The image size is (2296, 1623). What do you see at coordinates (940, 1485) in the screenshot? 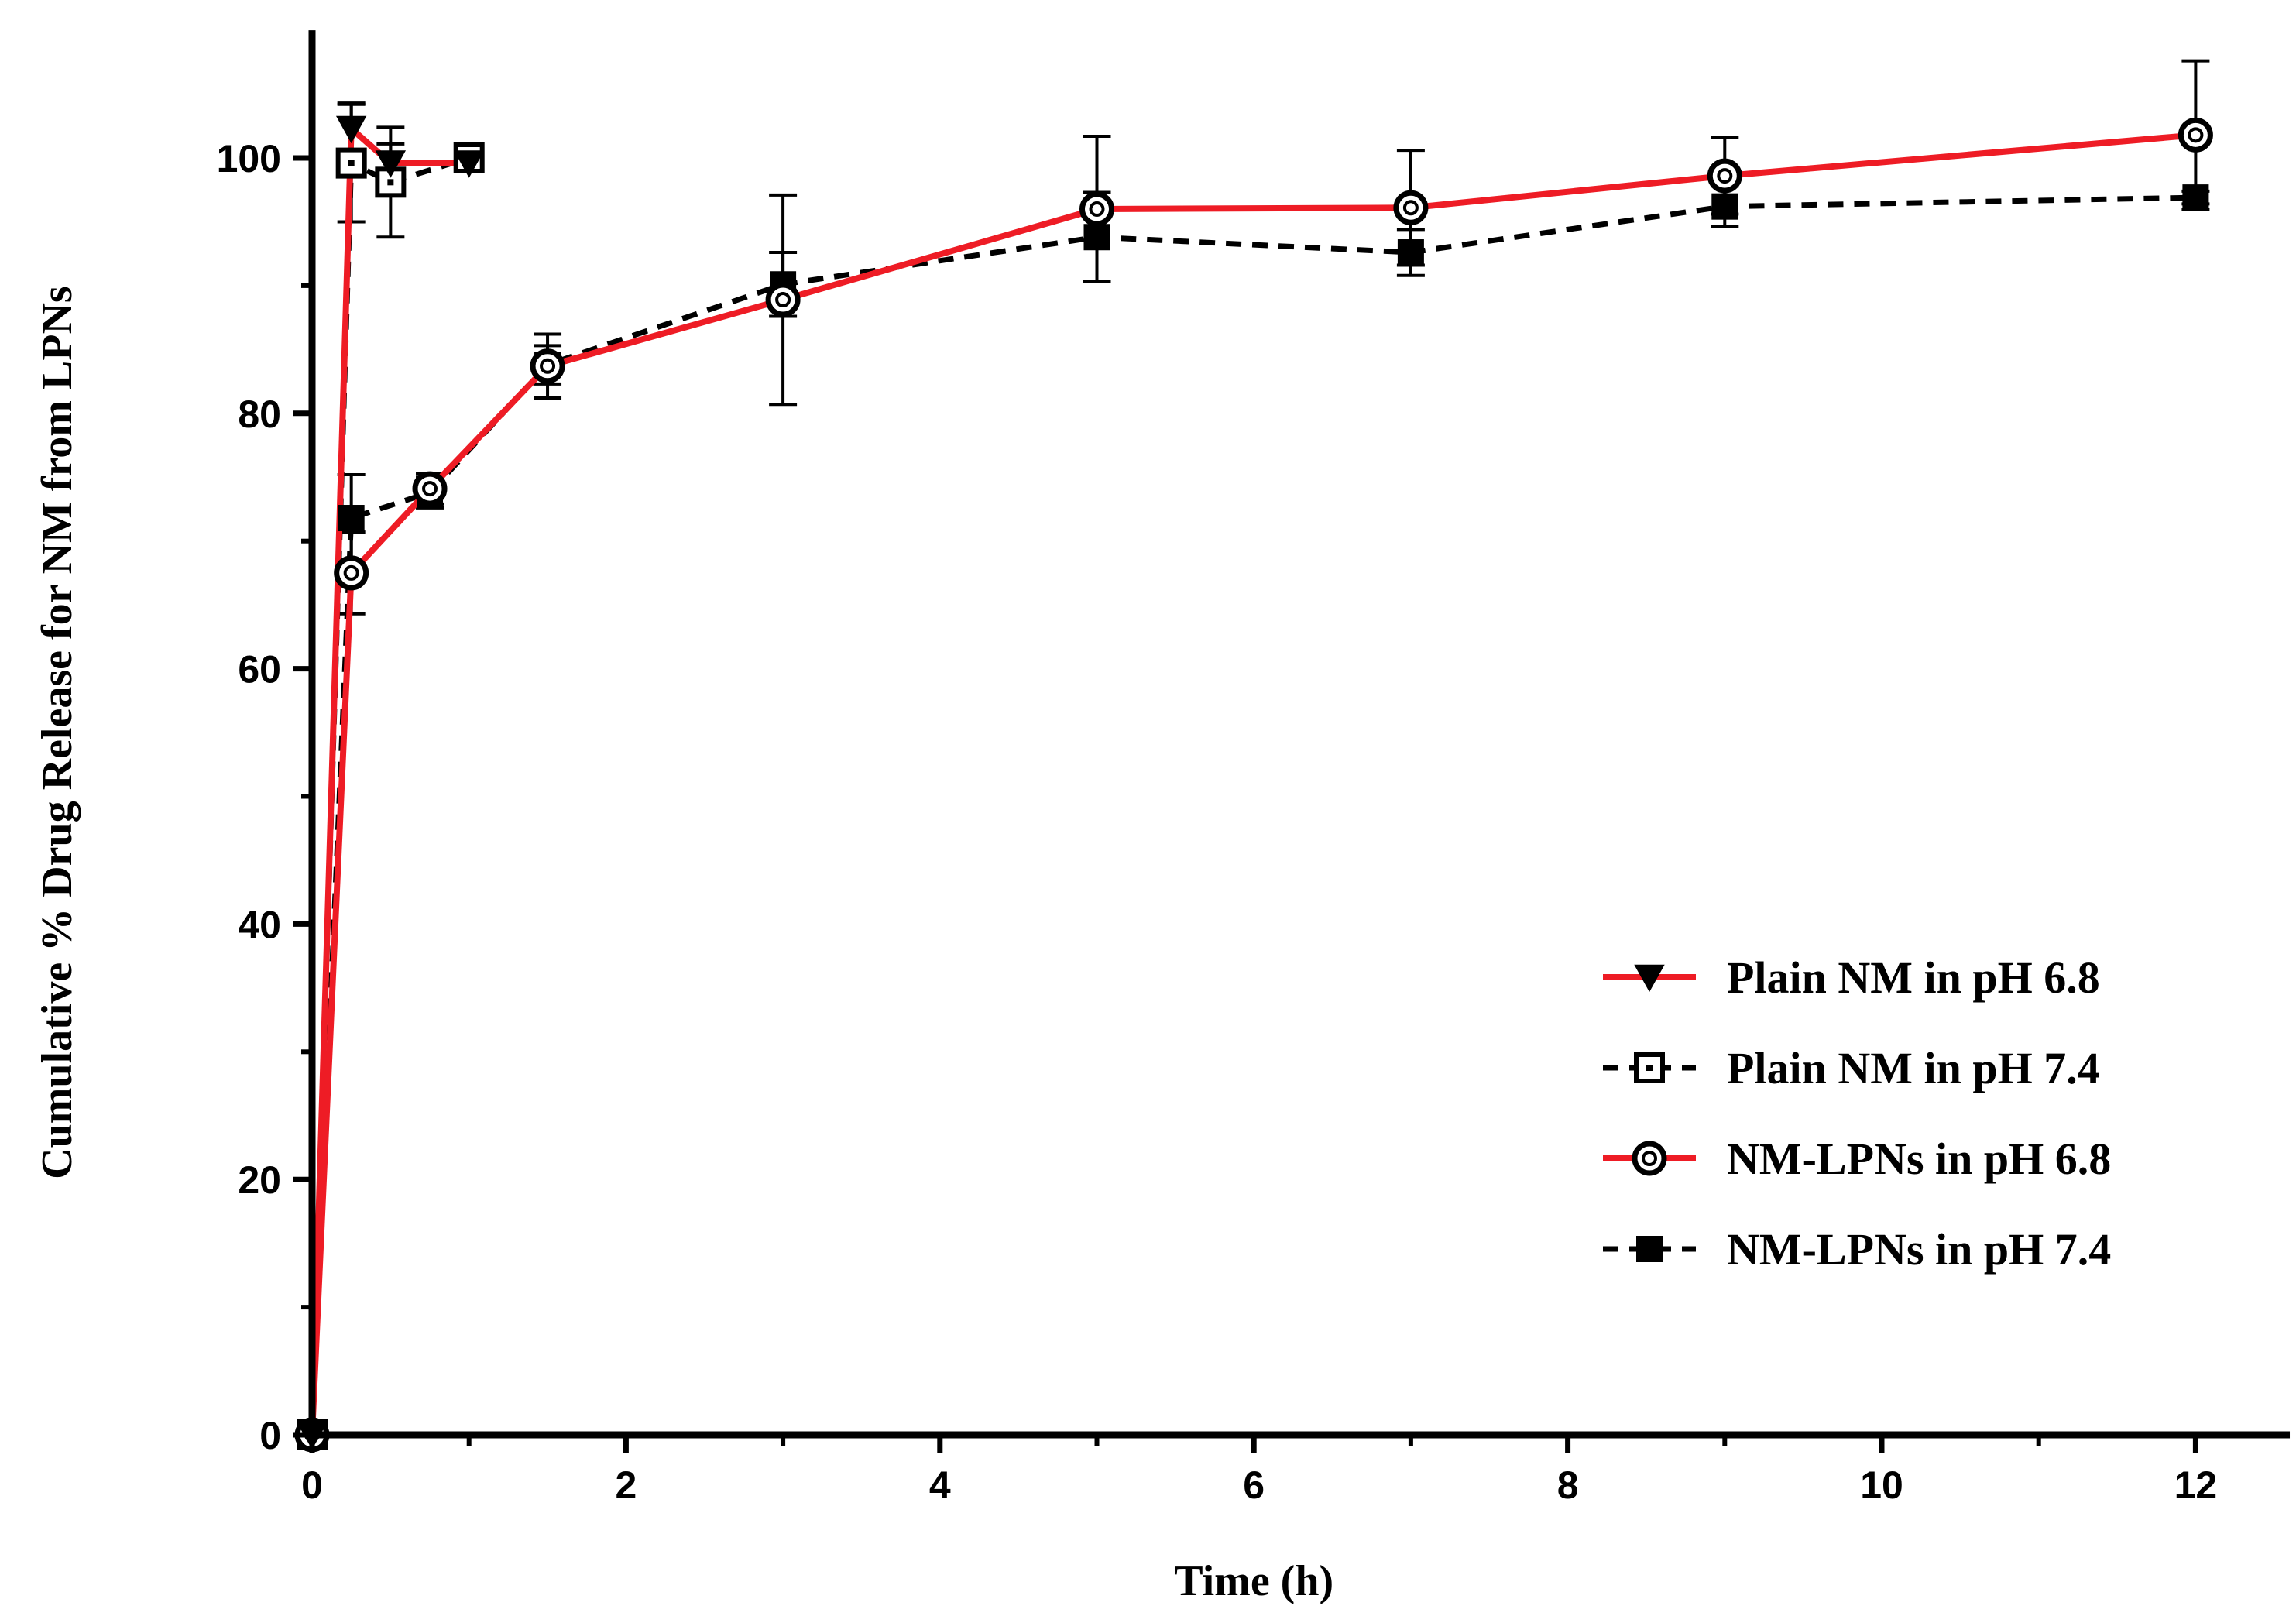
I see `x-tick-label: 4` at bounding box center [940, 1485].